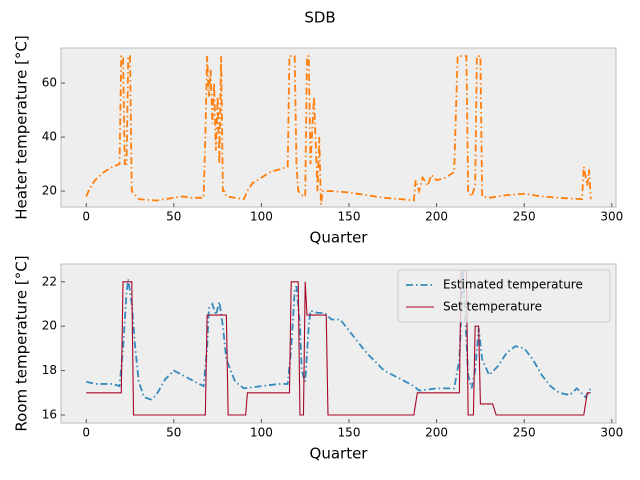 The width and height of the screenshot is (640, 480). I want to click on y-tick-label: 40, so click(49, 137).